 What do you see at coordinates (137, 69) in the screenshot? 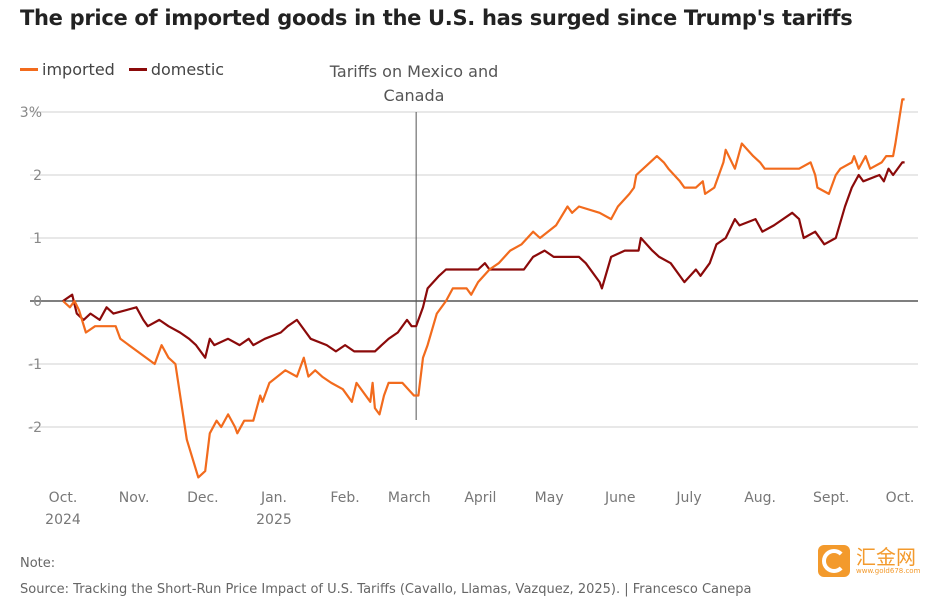
I see `legend-swatch-domestic` at bounding box center [137, 69].